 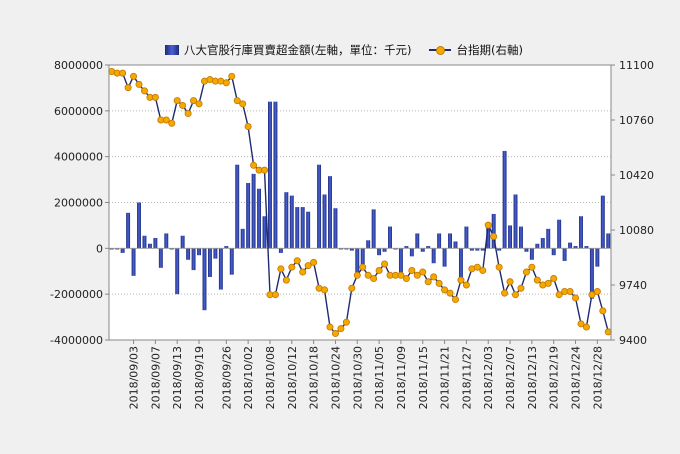 I want to click on legend-line-item: 台指期(右軸), so click(x=467, y=50).